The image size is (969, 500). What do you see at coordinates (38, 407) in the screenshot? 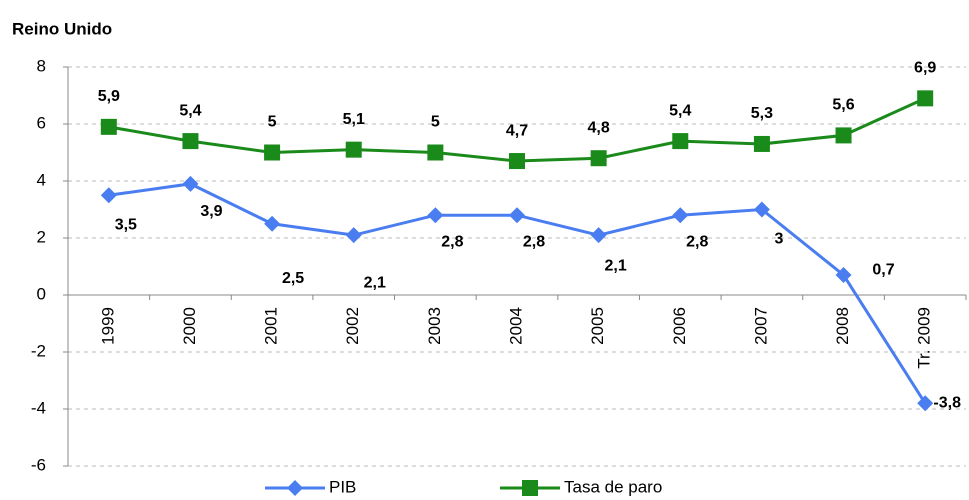
I see `y-tick-label: -4` at bounding box center [38, 407].